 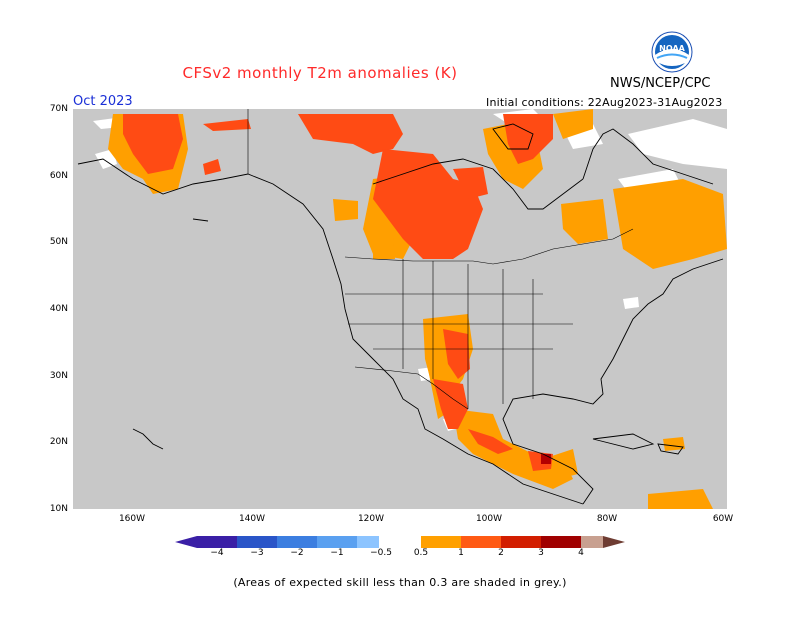 I want to click on cbar-tick: −1, so click(x=337, y=553).